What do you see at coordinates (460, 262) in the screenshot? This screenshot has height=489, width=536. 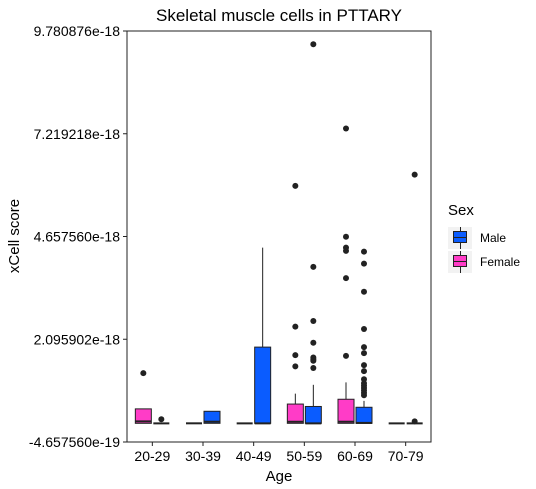 I see `legend-key-female` at bounding box center [460, 262].